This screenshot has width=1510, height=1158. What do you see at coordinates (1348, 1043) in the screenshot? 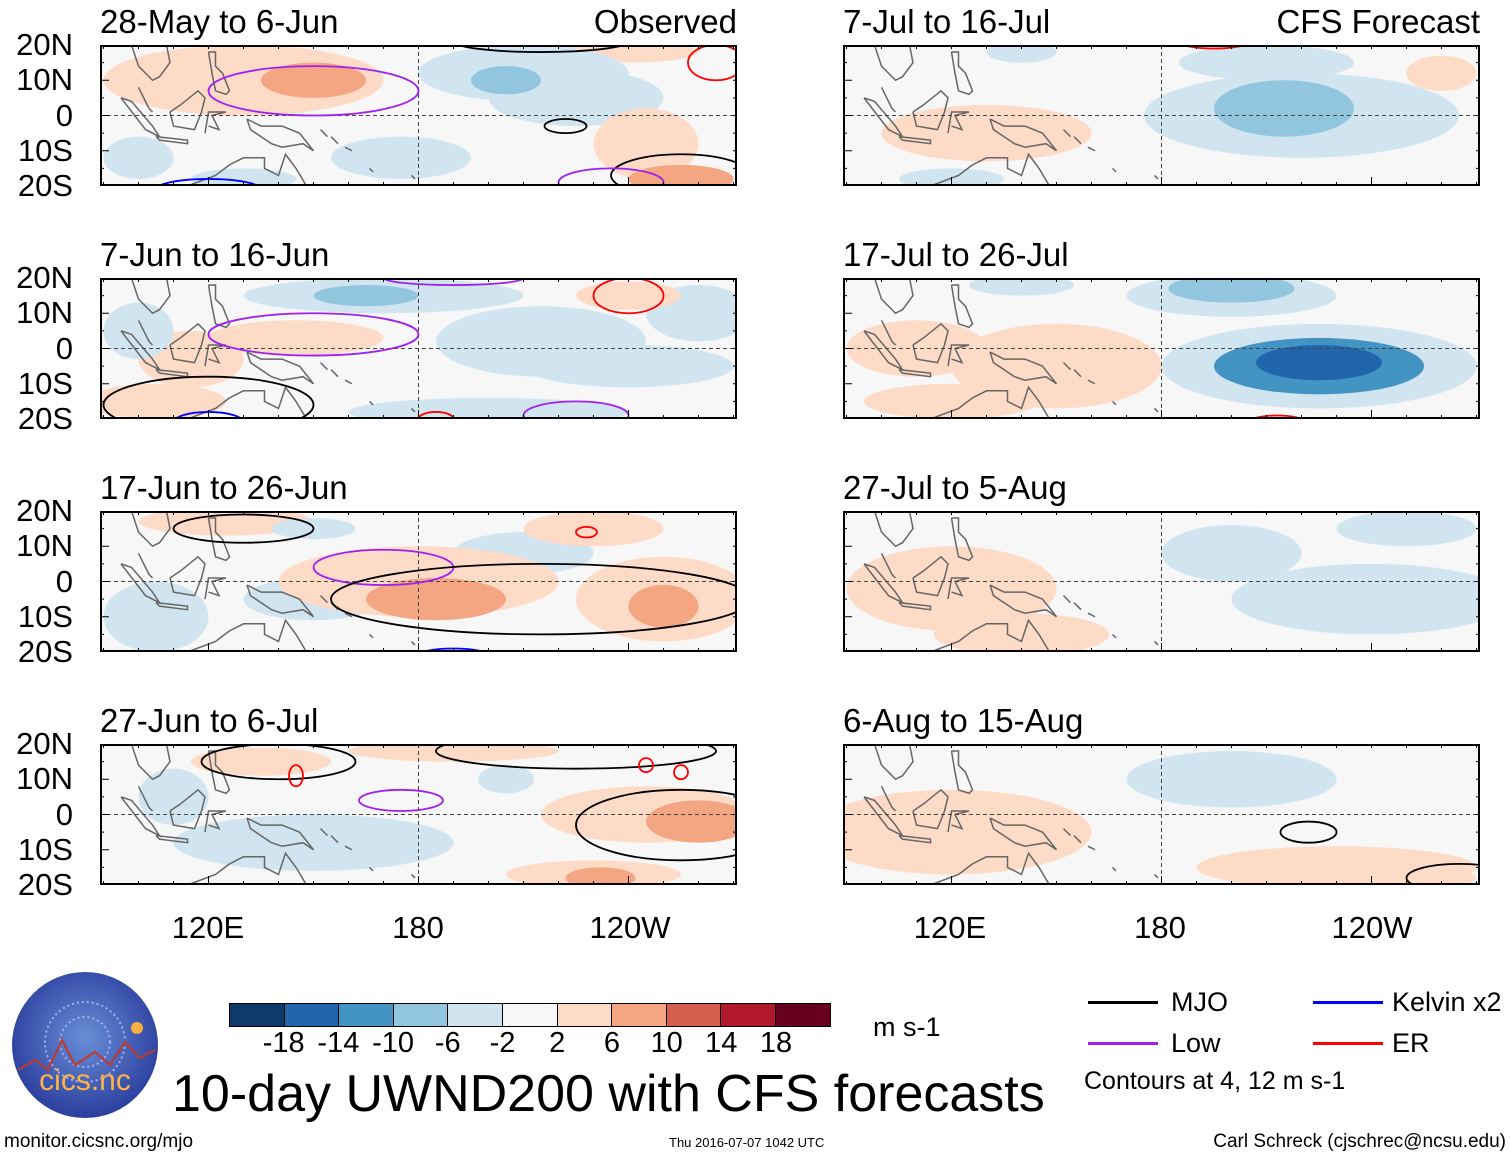
I see `legend-er-line` at bounding box center [1348, 1043].